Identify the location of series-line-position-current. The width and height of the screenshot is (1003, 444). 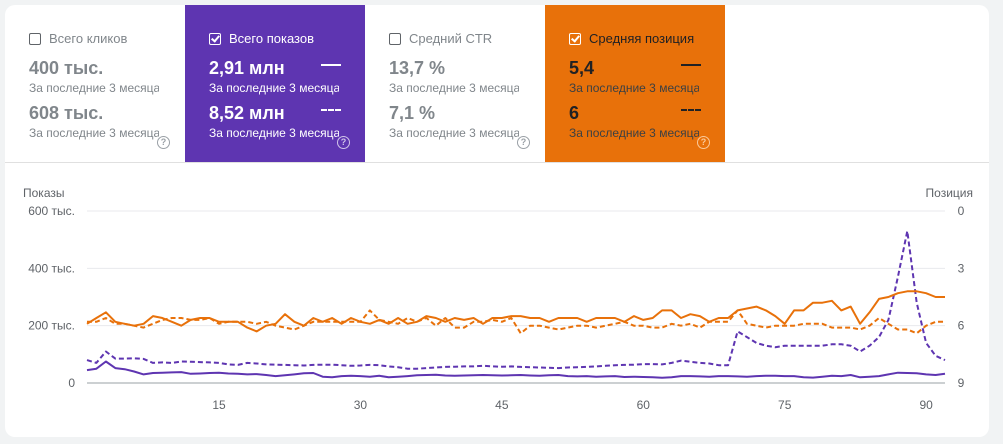
(515, 311).